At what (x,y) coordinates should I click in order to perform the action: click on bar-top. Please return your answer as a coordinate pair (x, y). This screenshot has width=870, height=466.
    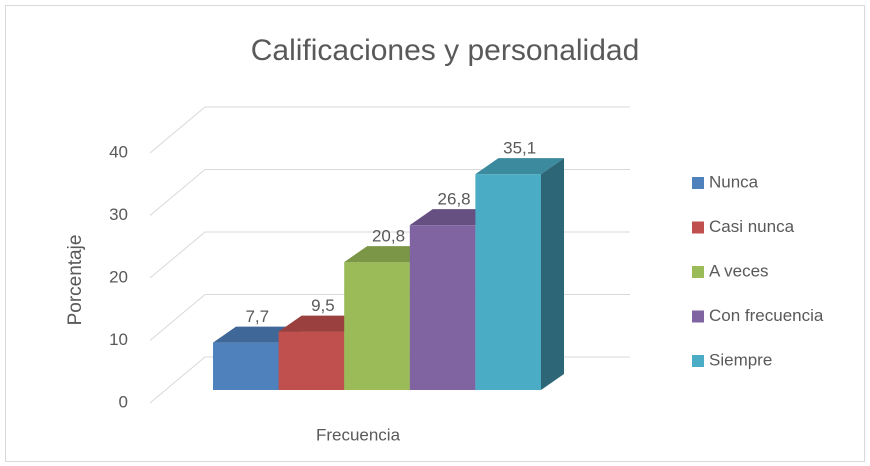
    Looking at the image, I should click on (519, 166).